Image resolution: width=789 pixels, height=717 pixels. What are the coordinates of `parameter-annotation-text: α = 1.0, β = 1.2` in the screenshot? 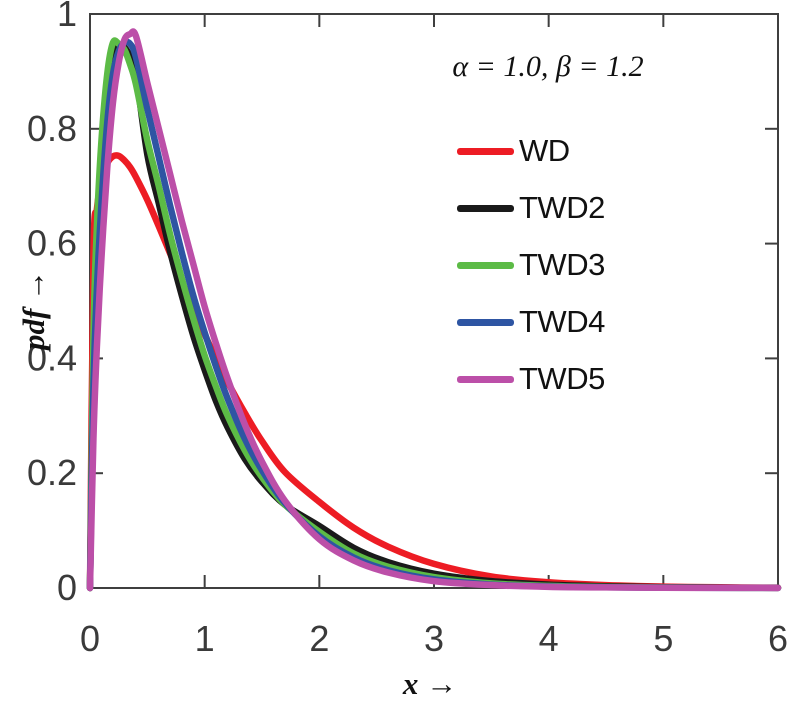 It's located at (548, 66).